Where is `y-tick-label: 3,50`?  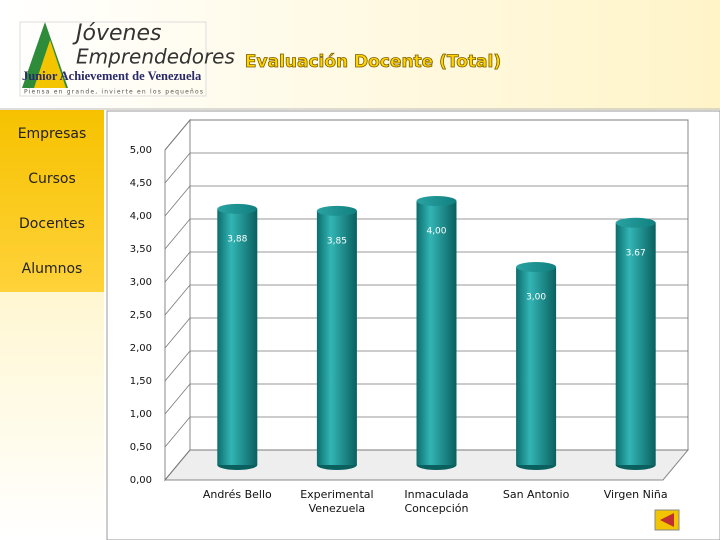
y-tick-label: 3,50 is located at coordinates (141, 249).